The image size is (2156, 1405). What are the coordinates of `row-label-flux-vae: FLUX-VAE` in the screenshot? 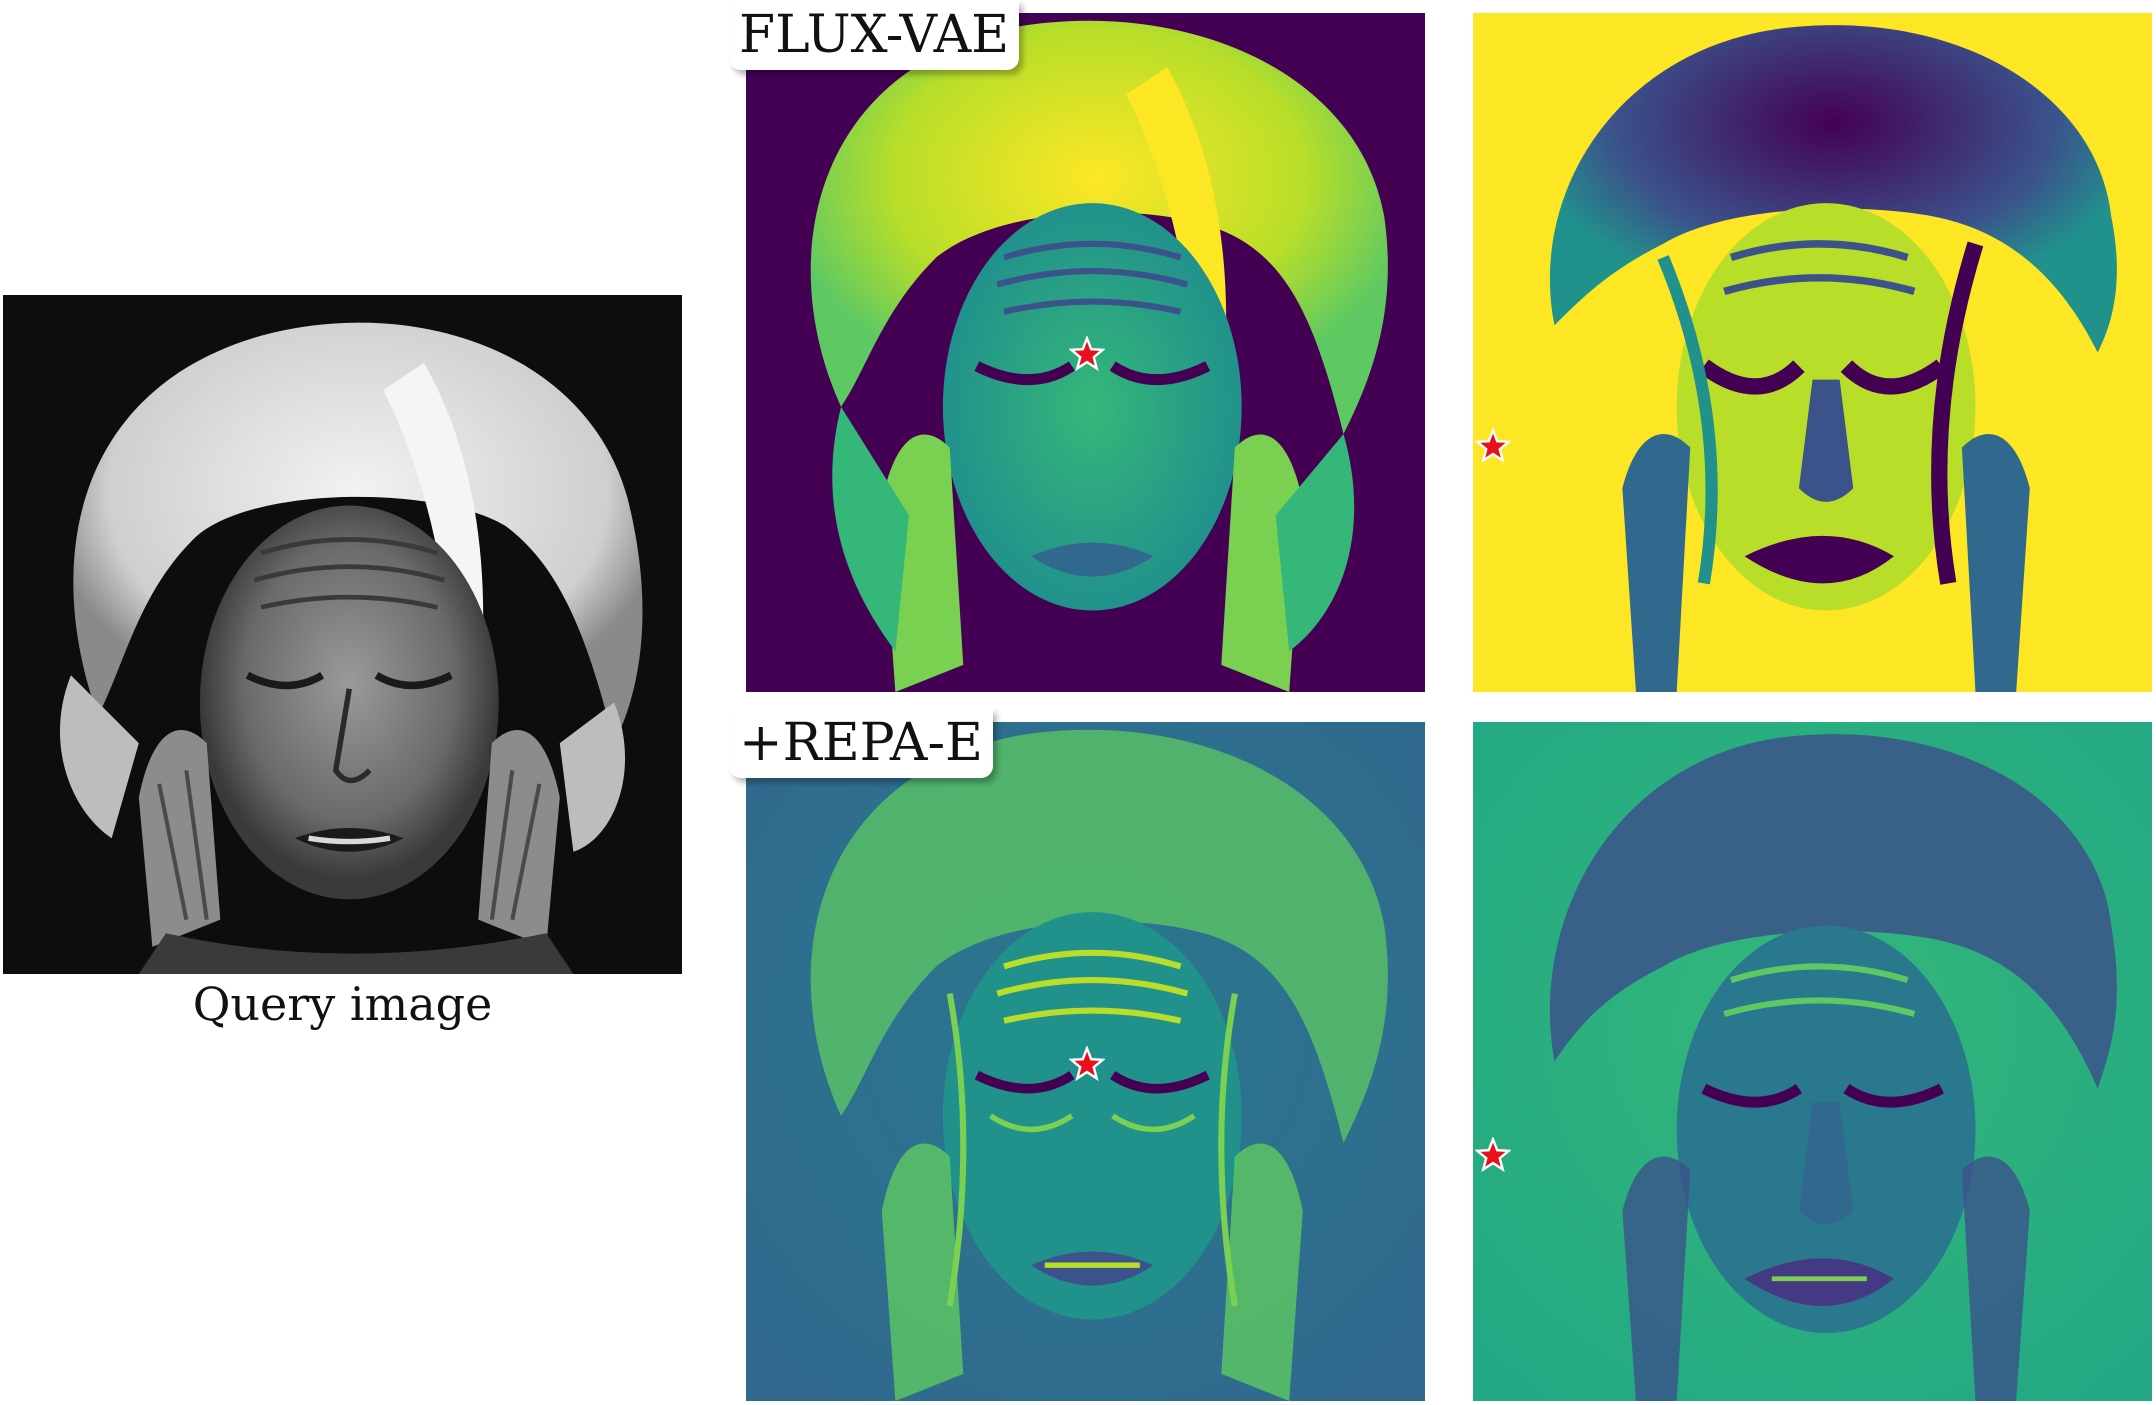 It's located at (874, 35).